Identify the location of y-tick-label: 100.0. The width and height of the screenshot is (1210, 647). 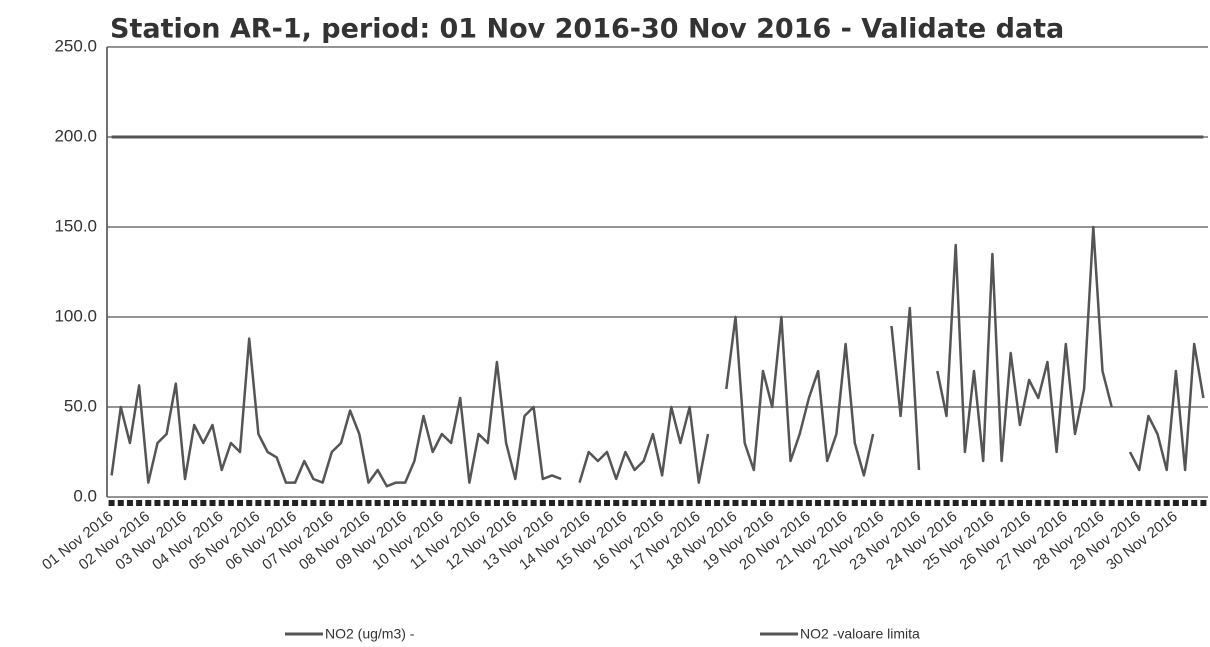
(75, 315).